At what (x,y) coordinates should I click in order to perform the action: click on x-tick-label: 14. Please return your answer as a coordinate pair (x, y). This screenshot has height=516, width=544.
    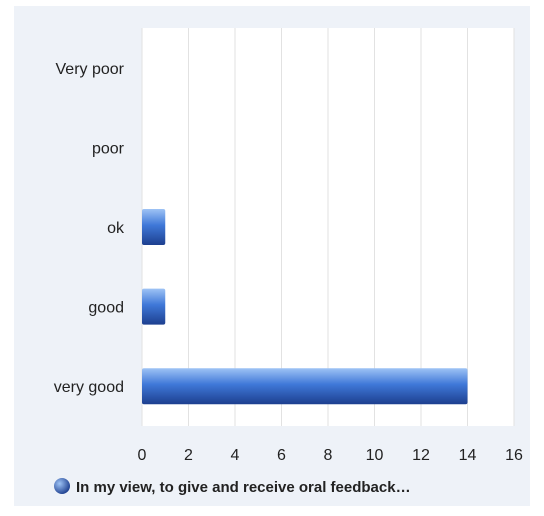
    Looking at the image, I should click on (468, 455).